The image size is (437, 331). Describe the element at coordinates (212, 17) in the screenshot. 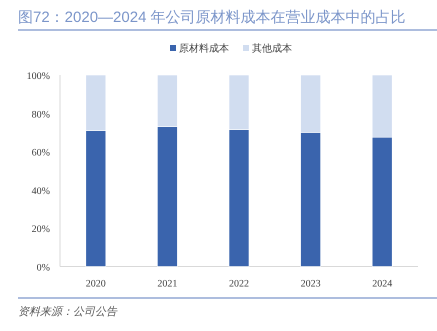

I see `title: 图72：2020—2024 年公司原材料成本在营业成本中的占比` at that location.